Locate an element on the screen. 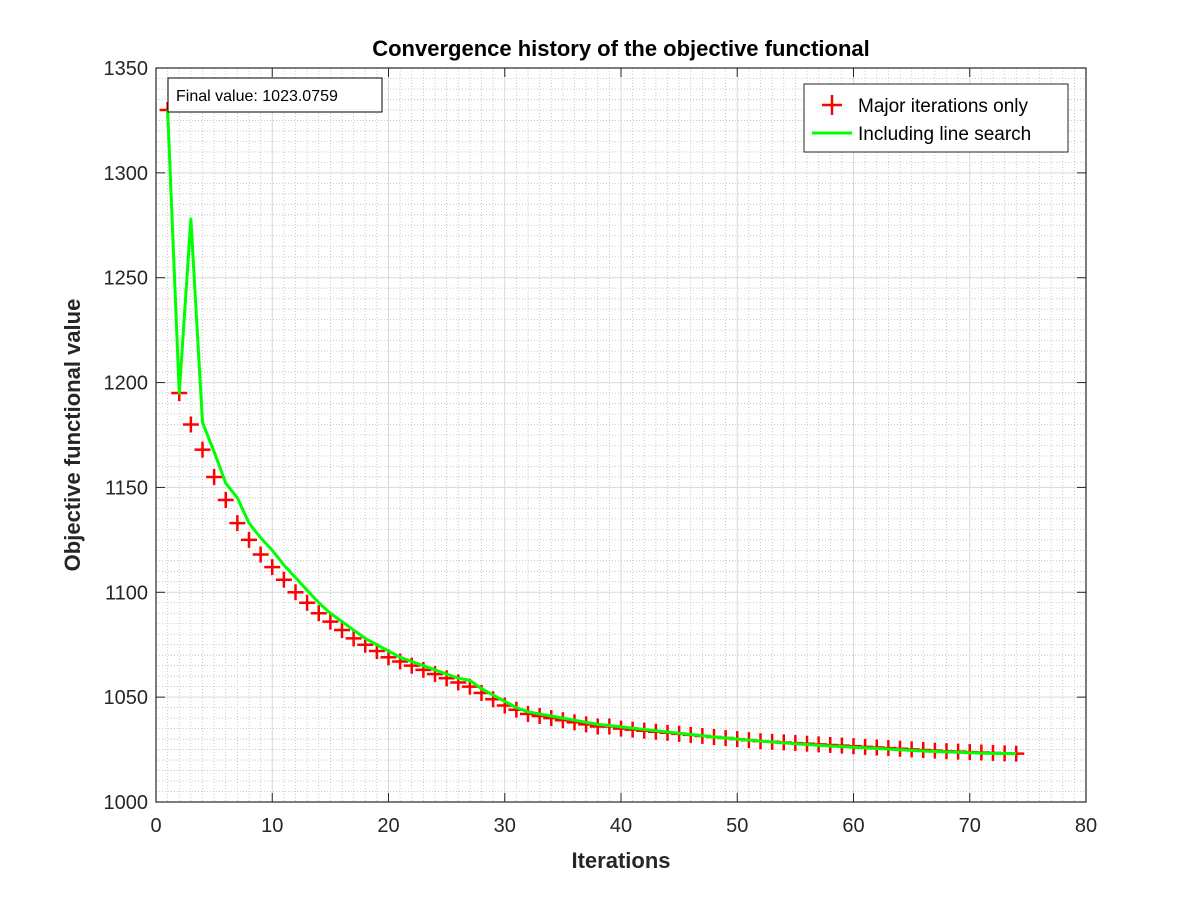 The image size is (1200, 900). annotation-text: Final value: 1023.0759 is located at coordinates (257, 96).